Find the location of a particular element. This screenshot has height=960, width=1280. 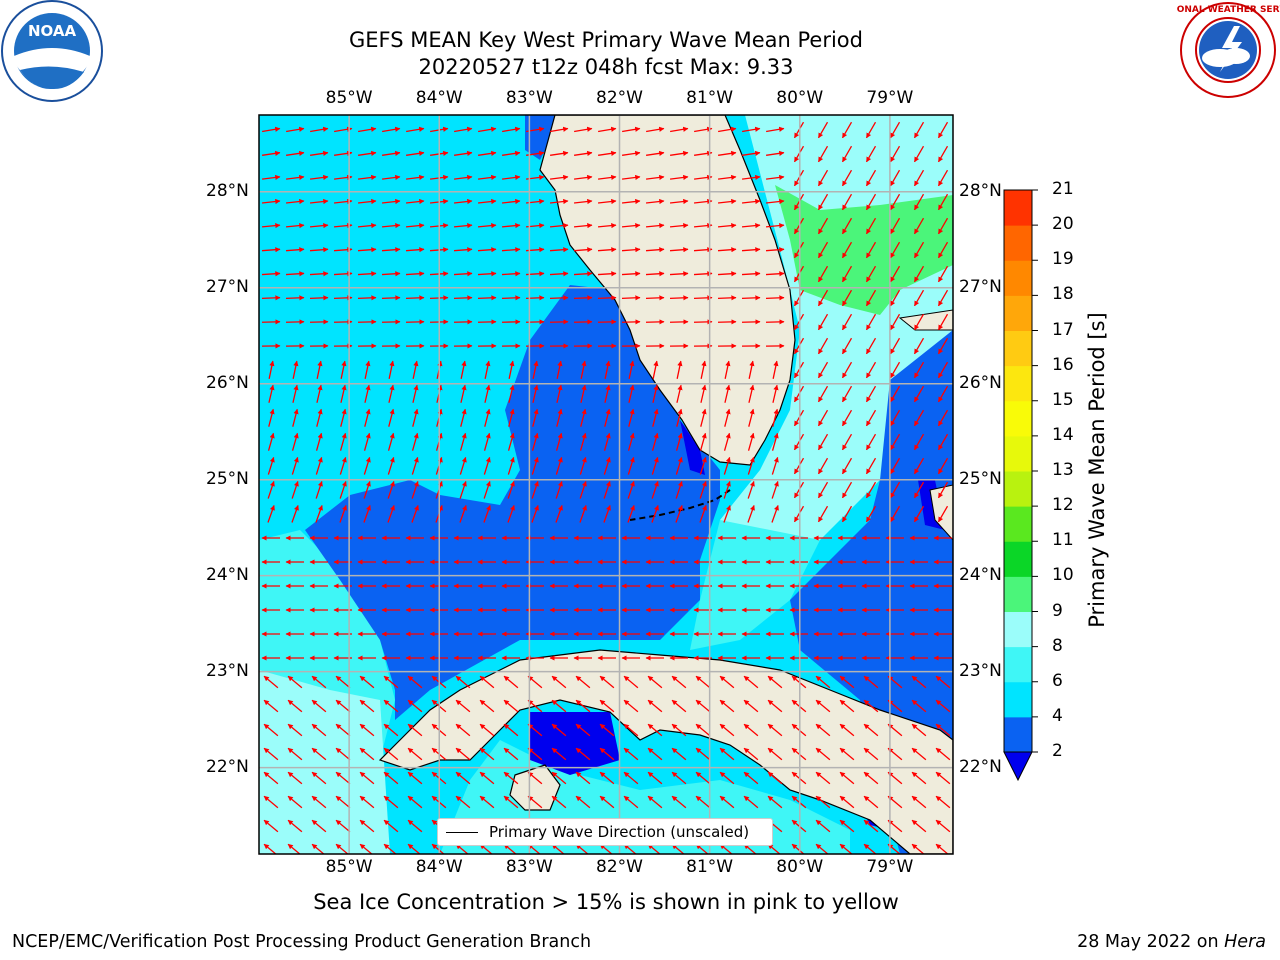

isla-juventud-land is located at coordinates (535, 787).